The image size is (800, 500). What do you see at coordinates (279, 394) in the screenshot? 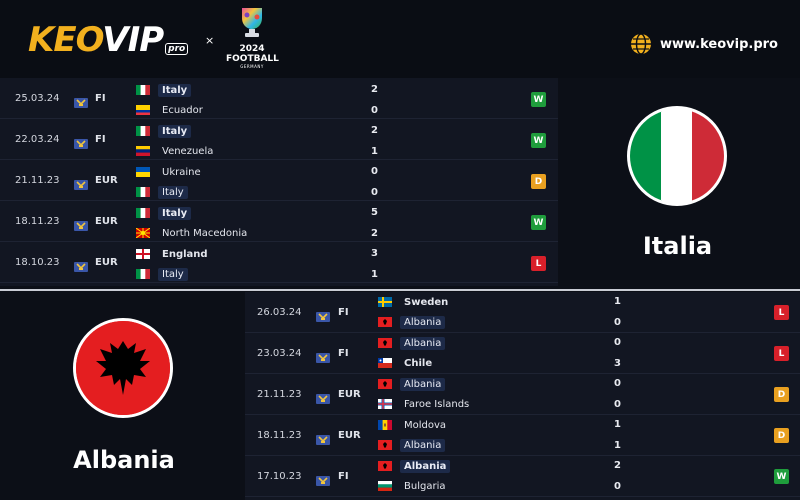
I see `match-date: 21.11.23` at bounding box center [279, 394].